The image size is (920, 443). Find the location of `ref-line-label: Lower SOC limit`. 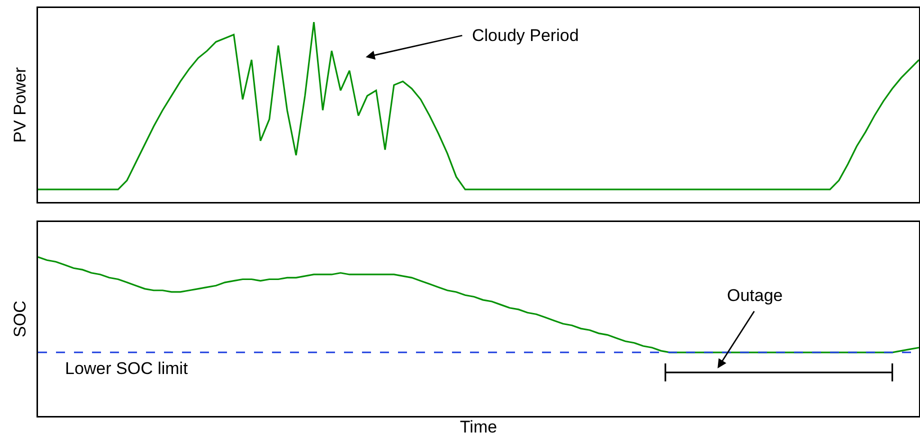

ref-line-label: Lower SOC limit is located at coordinates (126, 368).